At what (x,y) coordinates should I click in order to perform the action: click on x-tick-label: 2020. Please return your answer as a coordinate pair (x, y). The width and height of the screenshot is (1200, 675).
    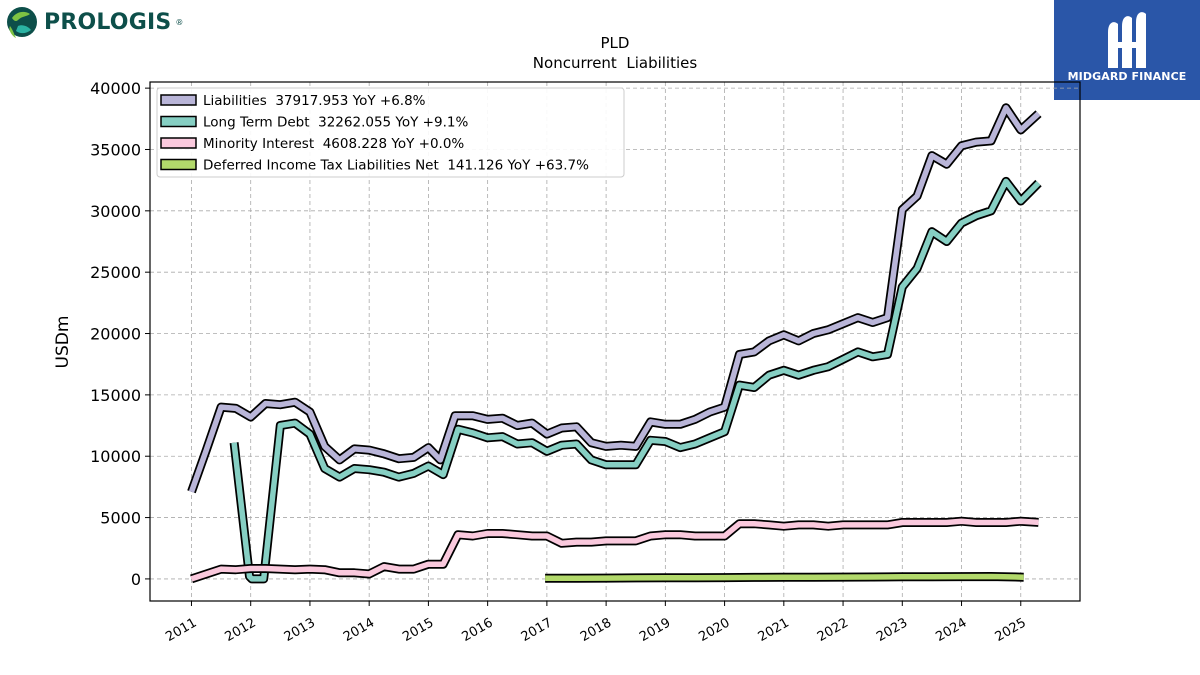
    Looking at the image, I should click on (714, 630).